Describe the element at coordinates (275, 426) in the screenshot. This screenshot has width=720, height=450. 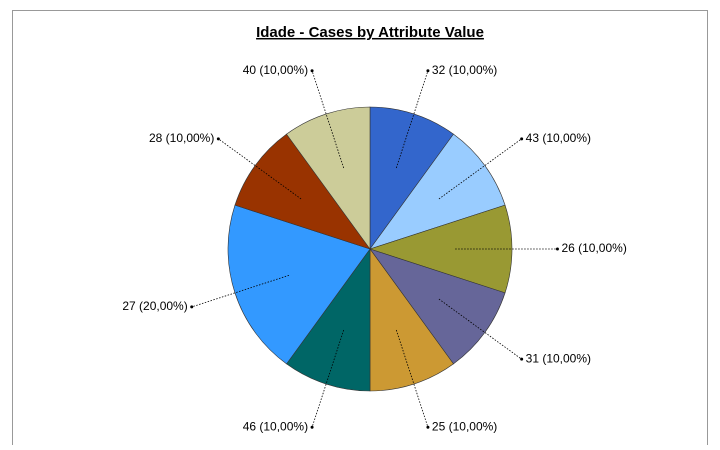
I see `data-label: 46 (10,00%)` at that location.